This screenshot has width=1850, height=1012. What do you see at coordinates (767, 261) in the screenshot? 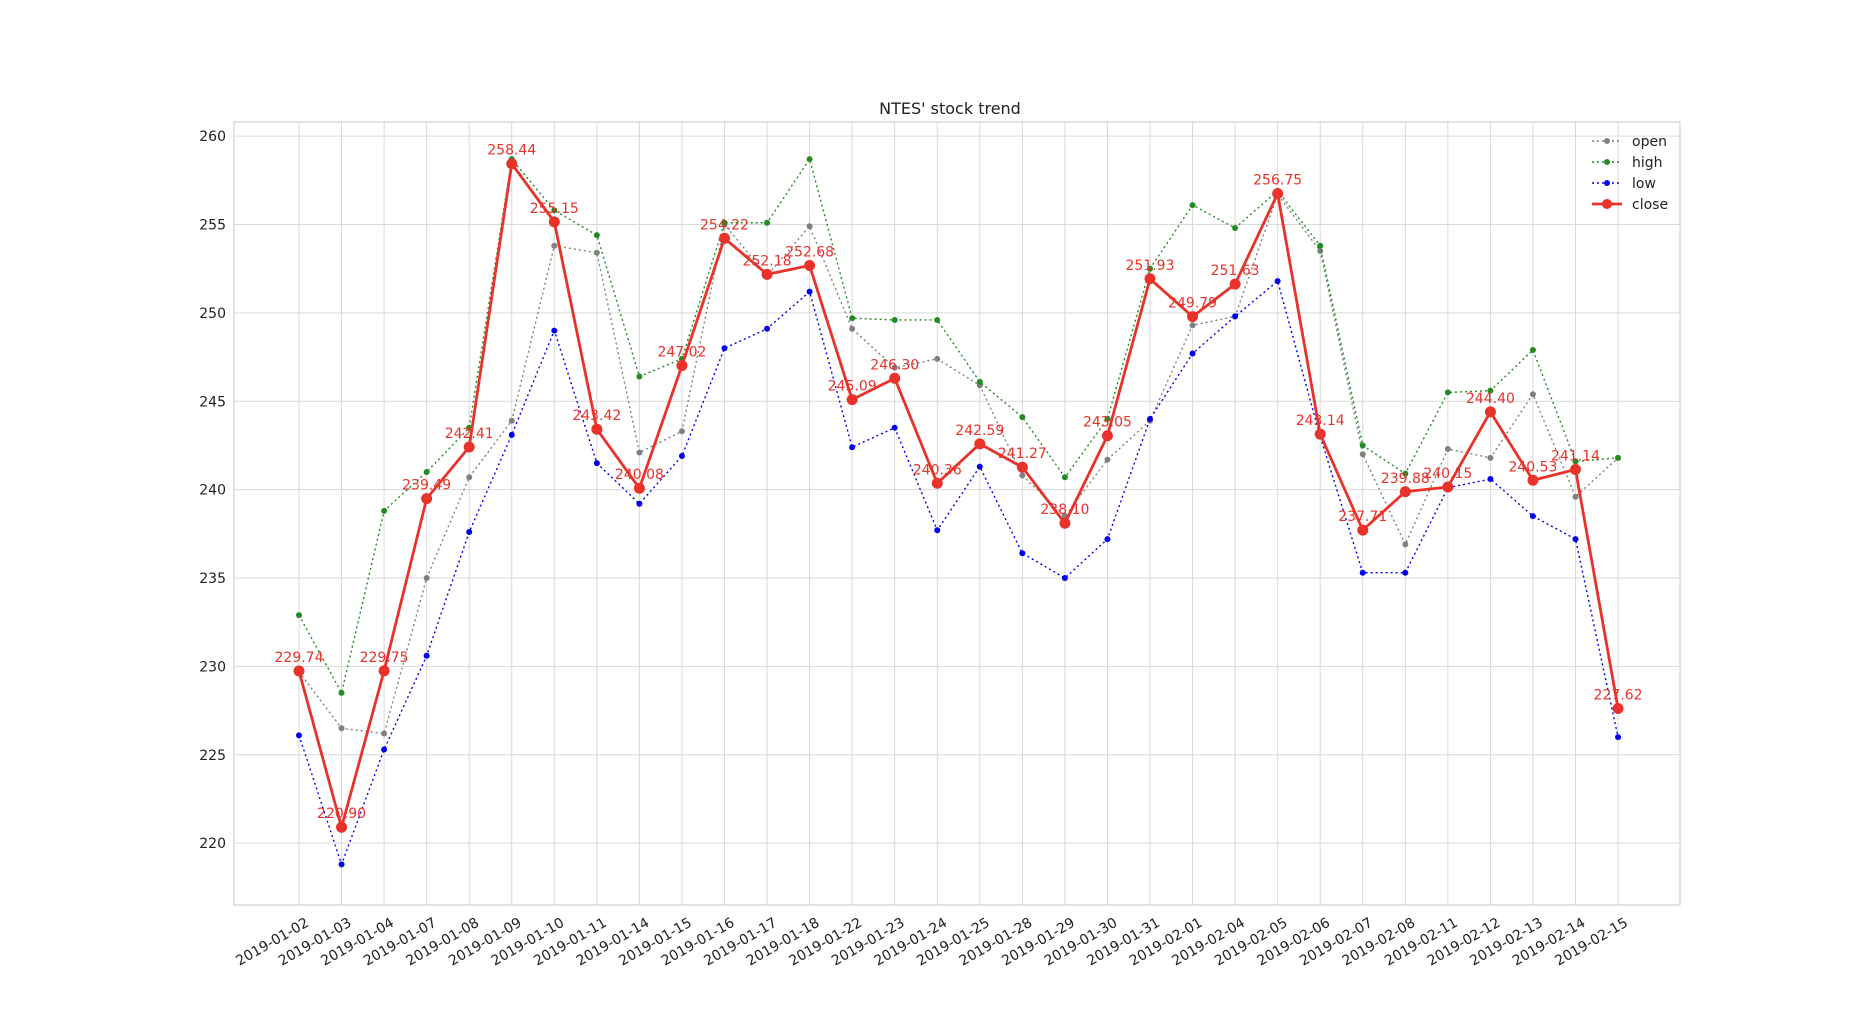
I see `data-label-close: 252.18` at bounding box center [767, 261].